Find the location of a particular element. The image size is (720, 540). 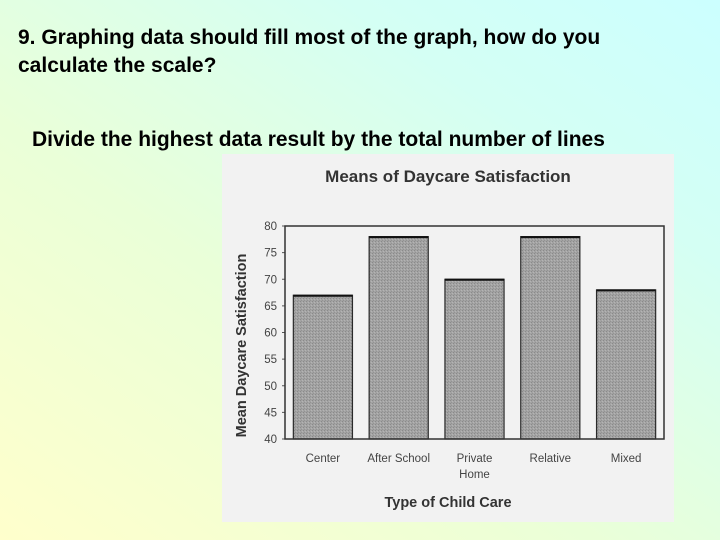

y-tick-label: 40 is located at coordinates (270, 440).